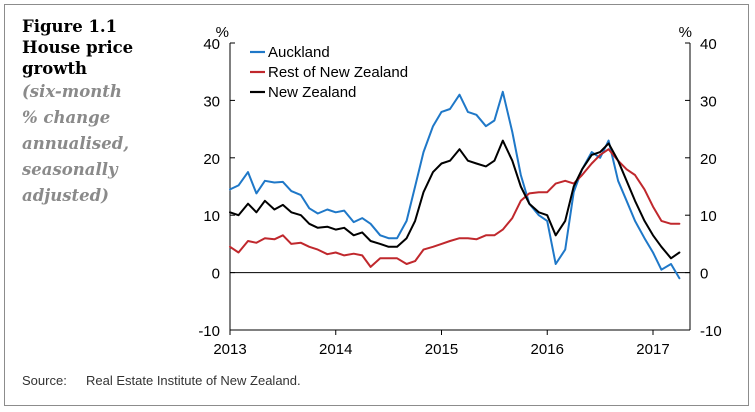 The image size is (755, 412). Describe the element at coordinates (211, 159) in the screenshot. I see `y-tick-label-left: 20` at that location.